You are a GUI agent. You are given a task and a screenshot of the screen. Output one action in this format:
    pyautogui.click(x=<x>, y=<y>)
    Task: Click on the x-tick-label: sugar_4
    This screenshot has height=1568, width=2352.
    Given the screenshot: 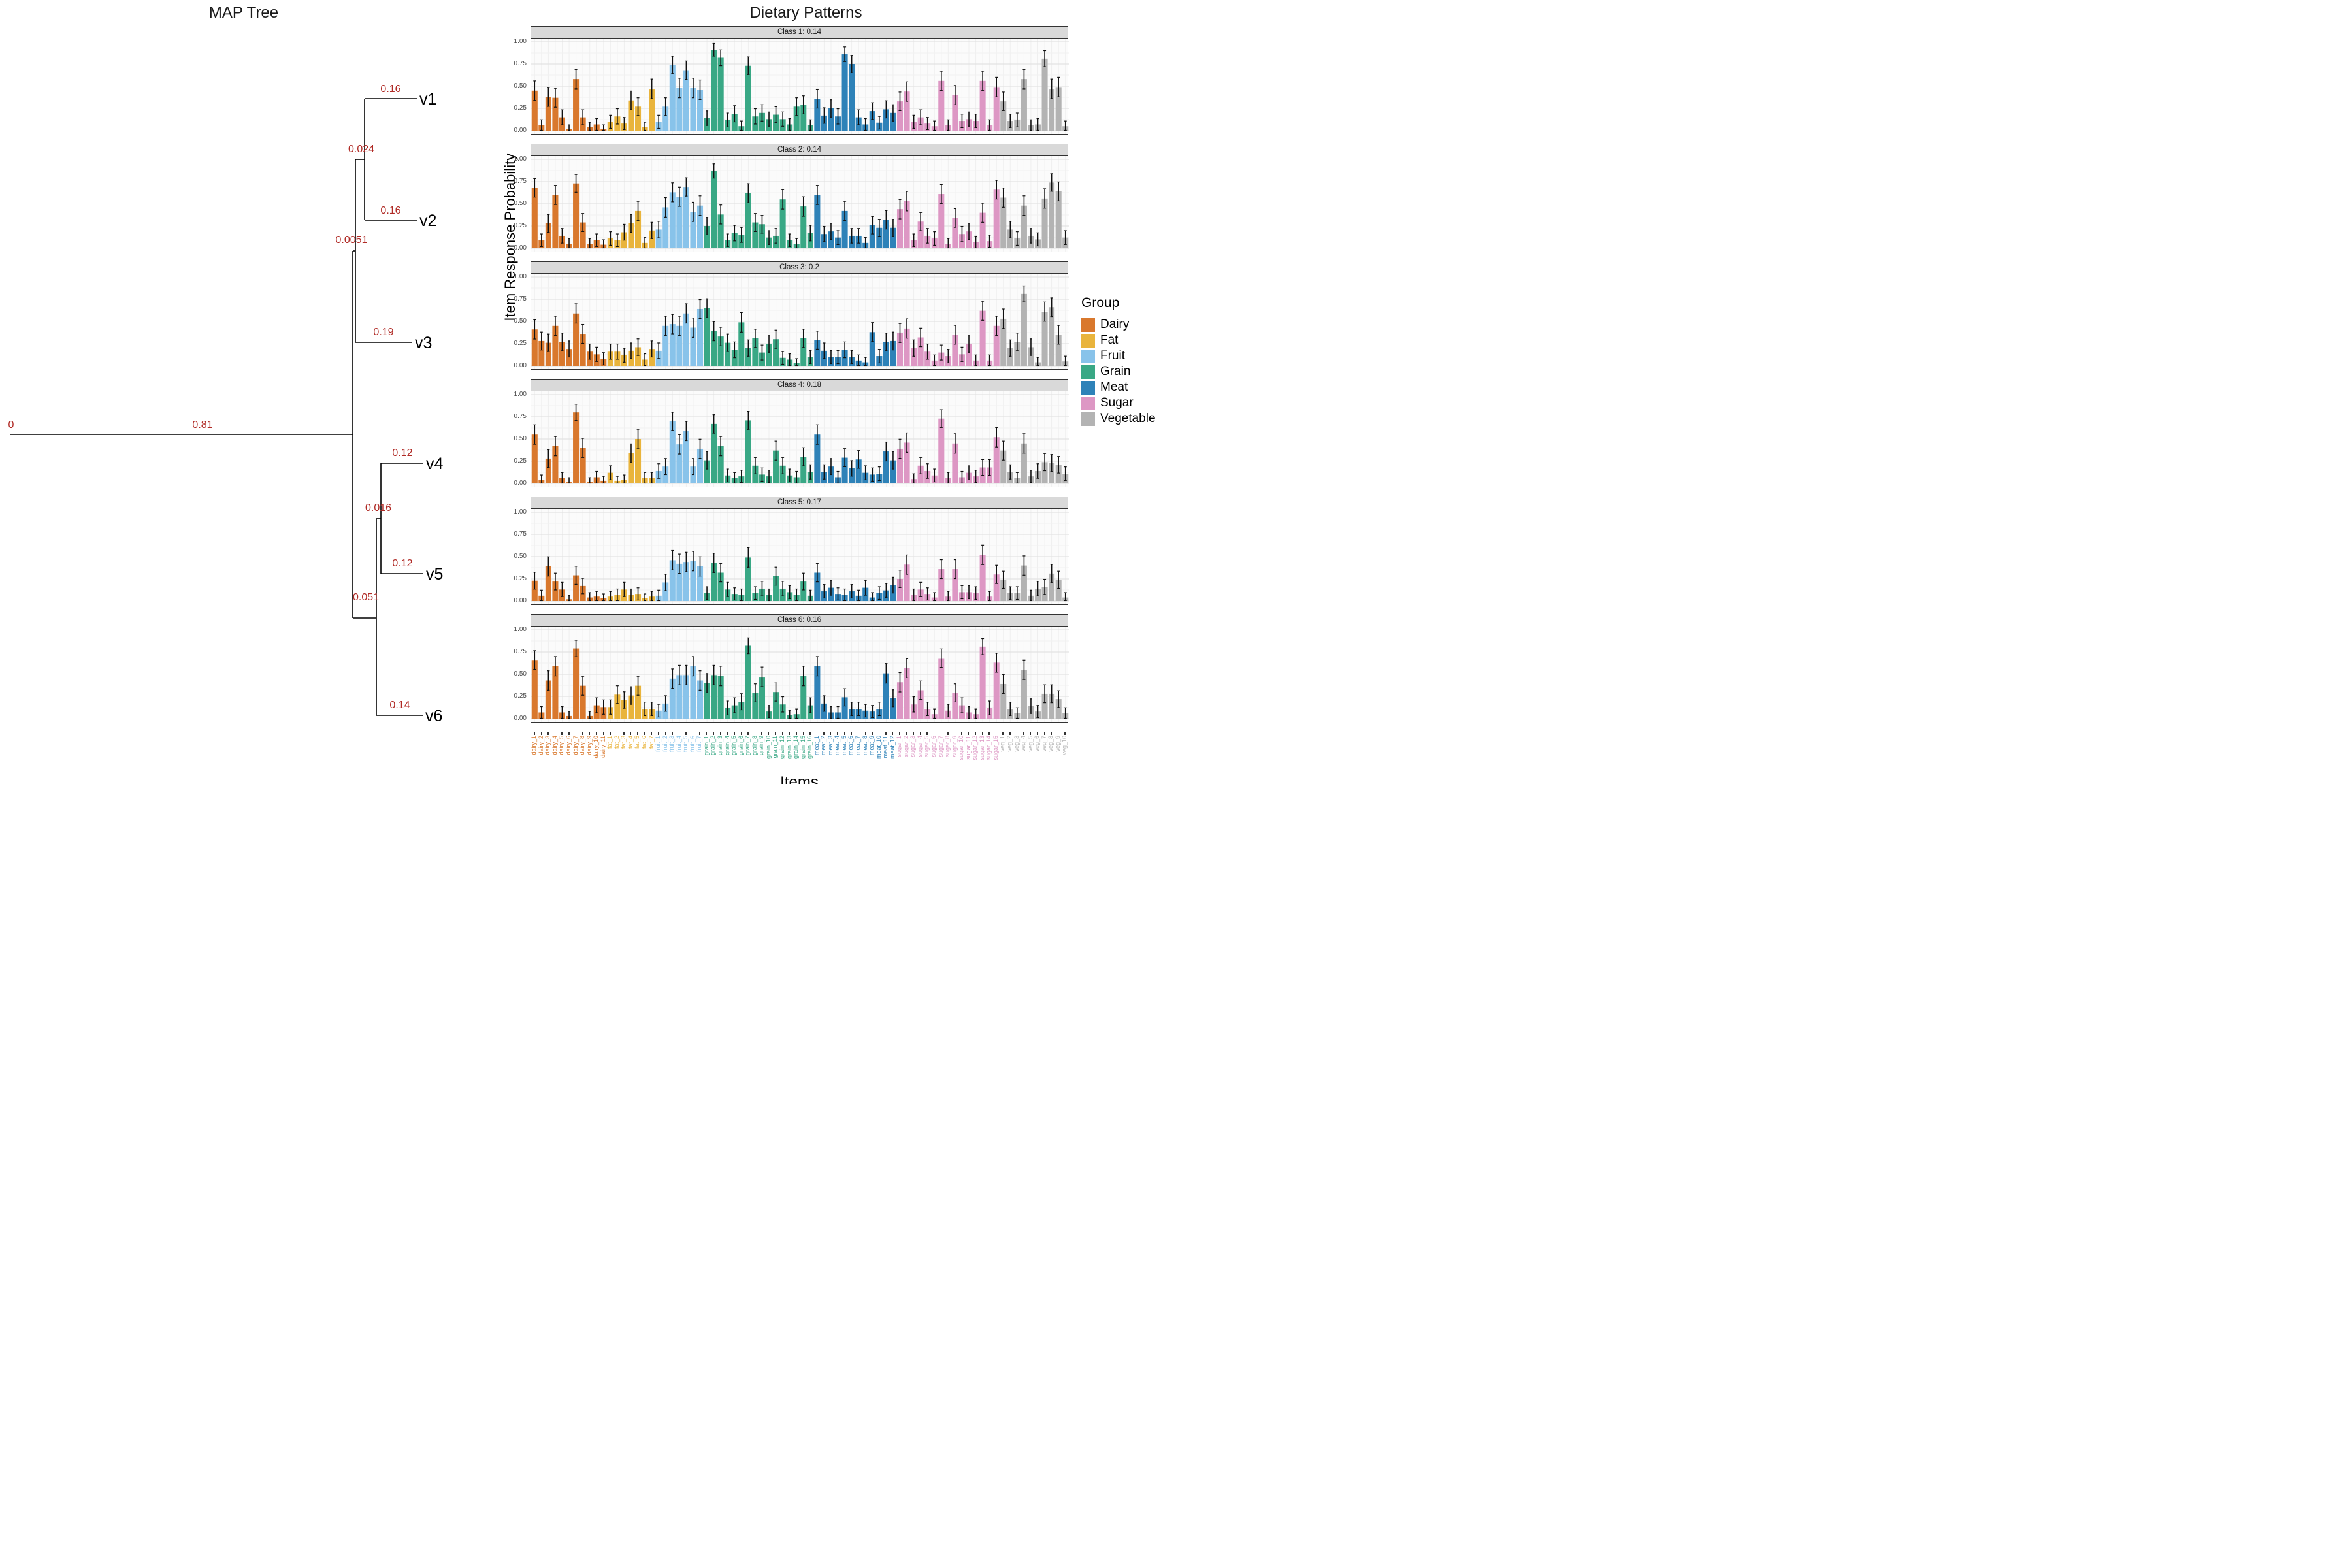 What is the action you would take?
    pyautogui.click(x=919, y=746)
    